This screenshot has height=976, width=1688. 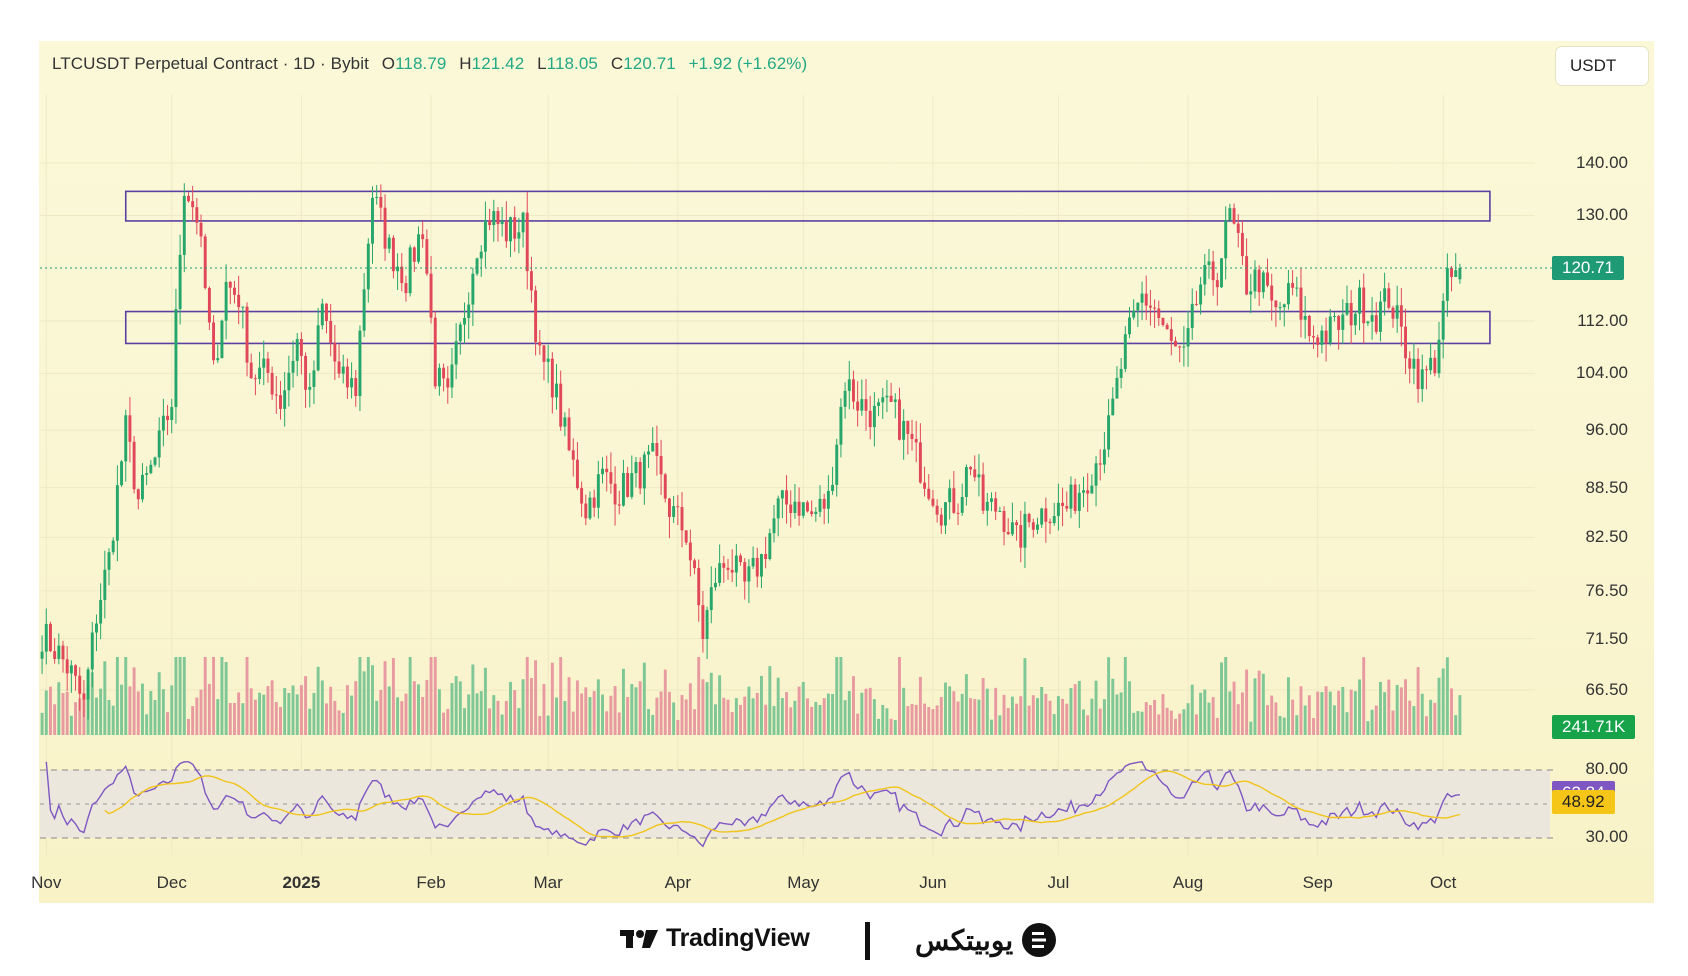 I want to click on close-key: C, so click(x=617, y=63).